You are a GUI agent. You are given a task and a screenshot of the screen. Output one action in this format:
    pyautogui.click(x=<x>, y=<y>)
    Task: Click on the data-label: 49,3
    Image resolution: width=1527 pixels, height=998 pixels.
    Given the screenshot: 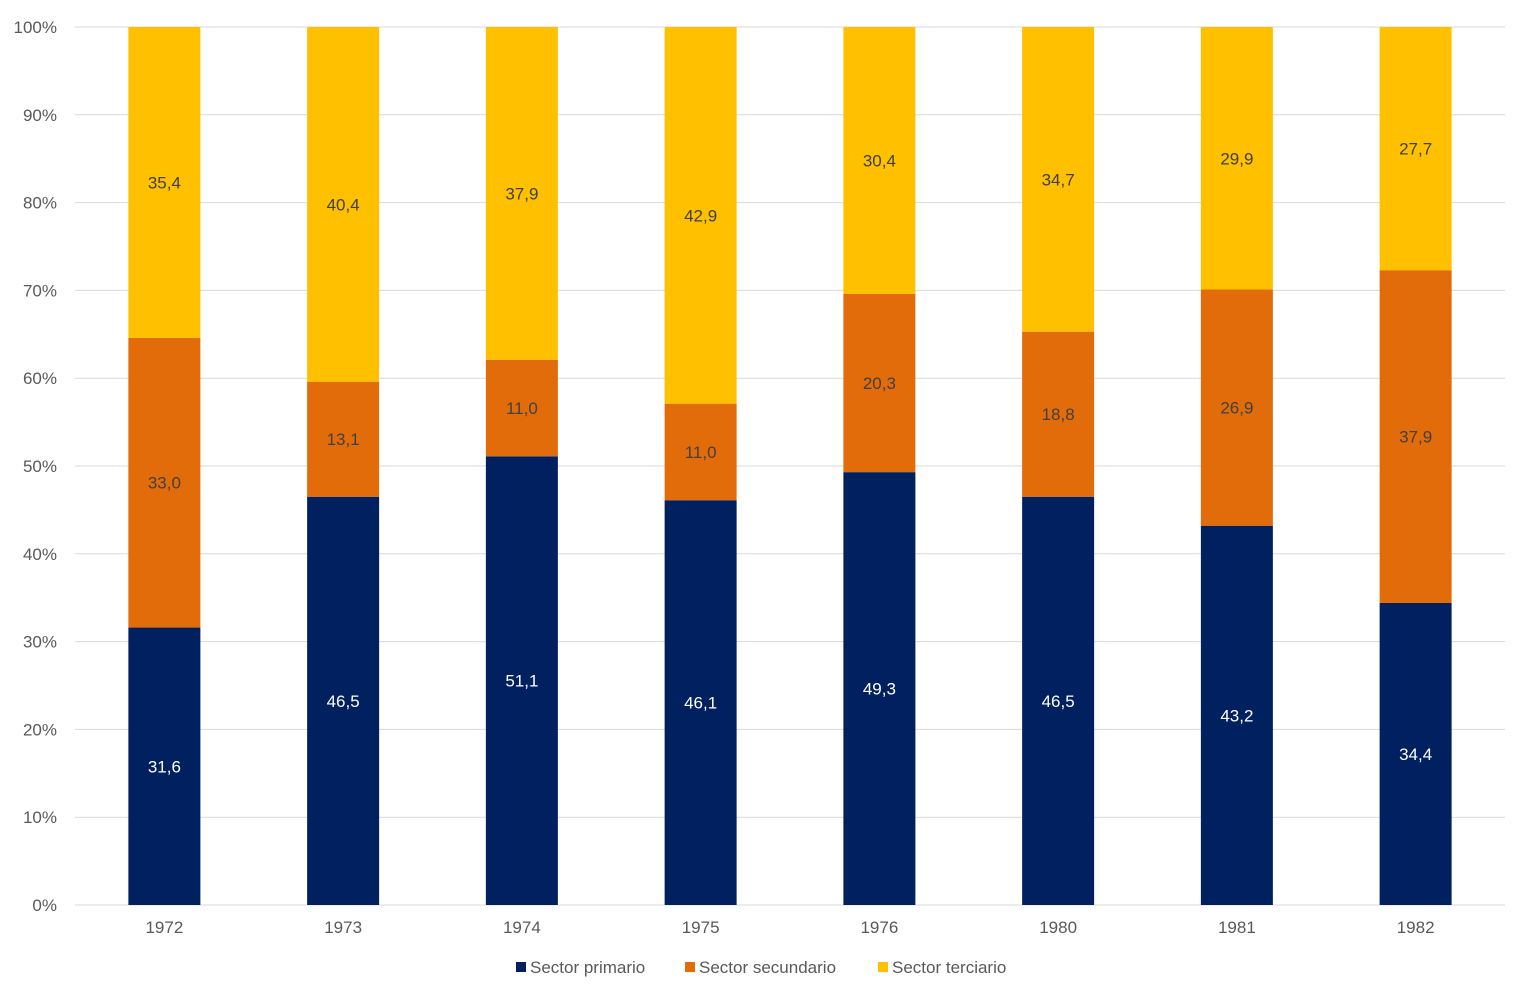 What is the action you would take?
    pyautogui.click(x=879, y=689)
    